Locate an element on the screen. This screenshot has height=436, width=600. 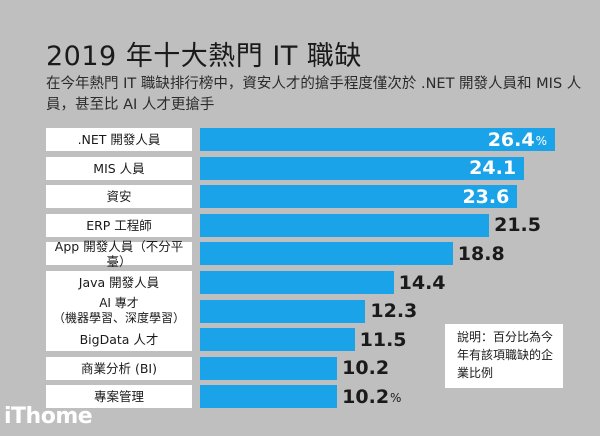
value-label: 10.2 is located at coordinates (365, 368).